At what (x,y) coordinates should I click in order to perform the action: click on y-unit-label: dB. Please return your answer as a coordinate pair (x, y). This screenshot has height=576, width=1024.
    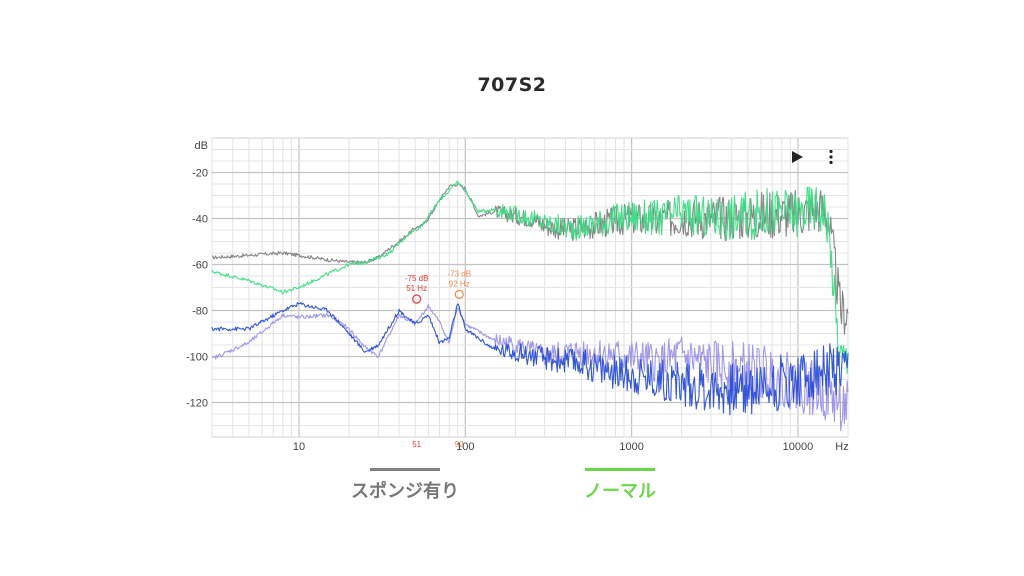
    Looking at the image, I should click on (201, 146).